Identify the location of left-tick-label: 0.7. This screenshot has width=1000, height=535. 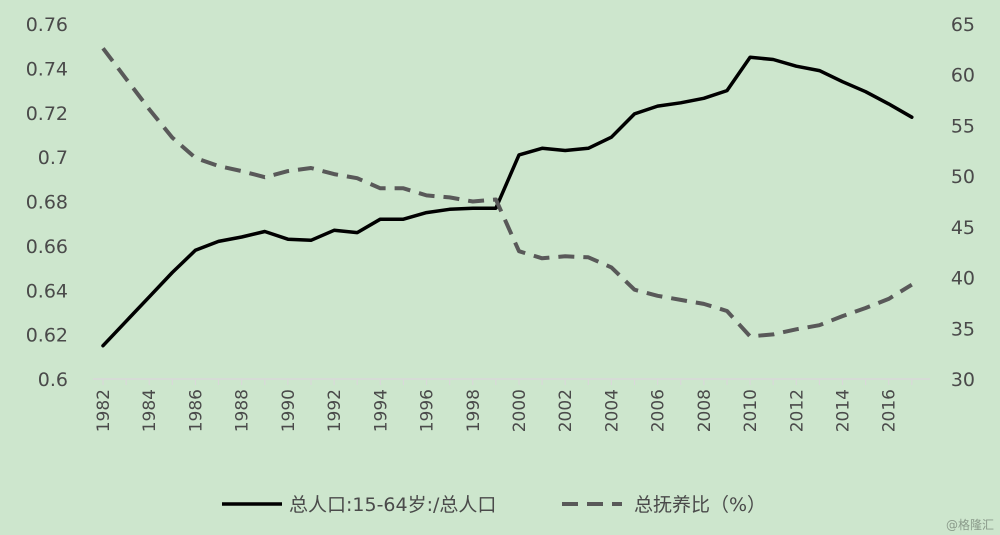
(53, 158).